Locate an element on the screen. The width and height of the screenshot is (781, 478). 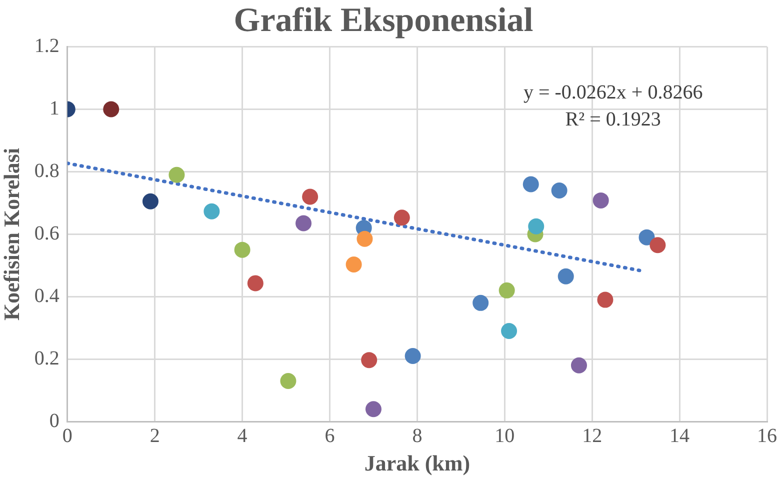
y-tick-label: 1.2 is located at coordinates (47, 46).